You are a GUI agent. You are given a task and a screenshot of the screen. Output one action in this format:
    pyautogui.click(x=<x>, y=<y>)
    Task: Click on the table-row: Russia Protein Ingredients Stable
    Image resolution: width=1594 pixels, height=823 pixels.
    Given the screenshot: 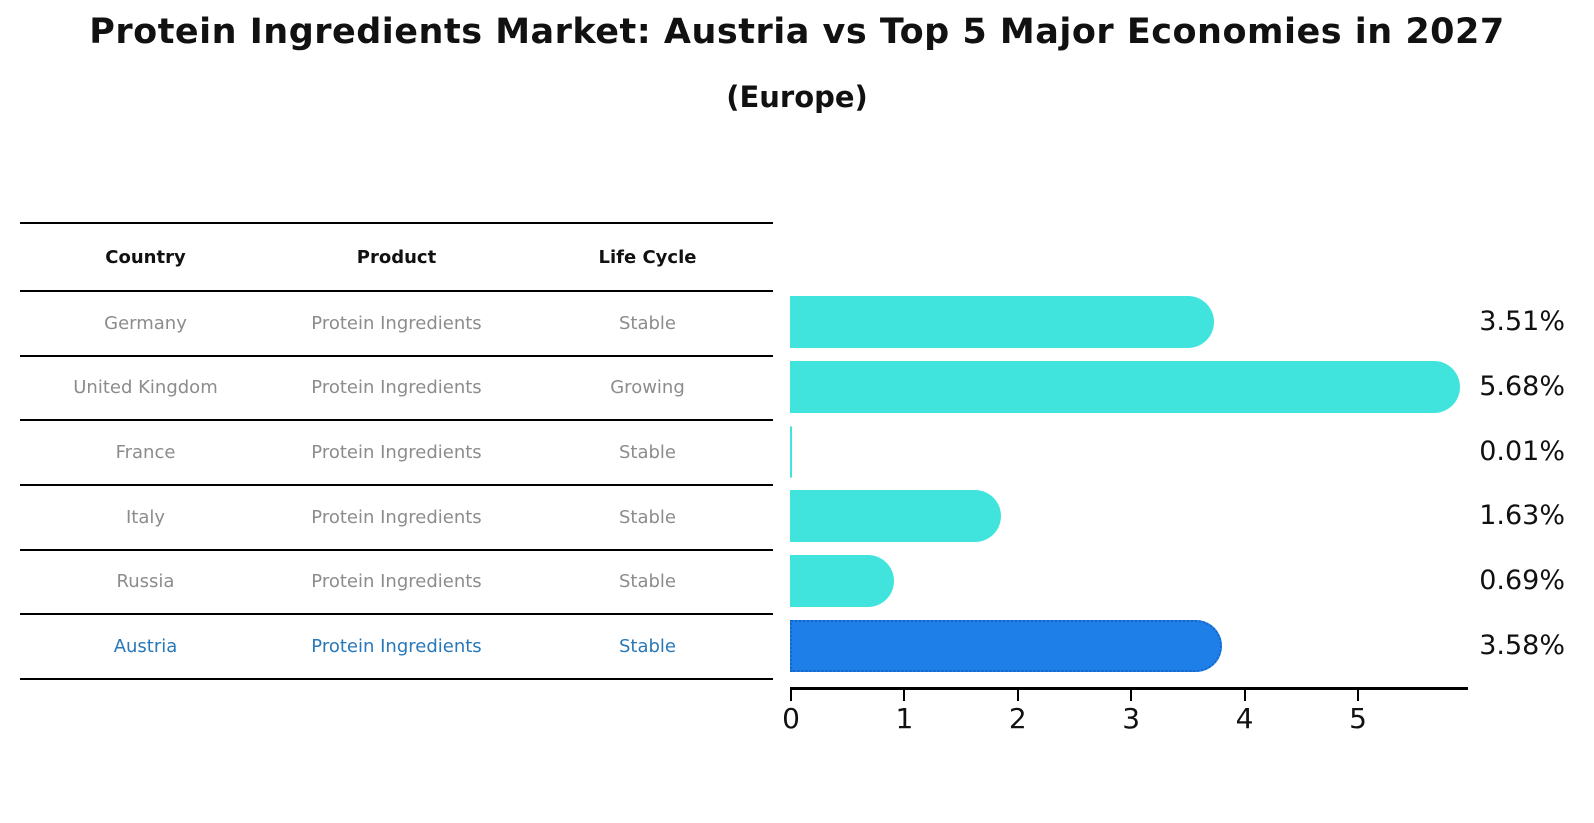 What is the action you would take?
    pyautogui.click(x=396, y=583)
    